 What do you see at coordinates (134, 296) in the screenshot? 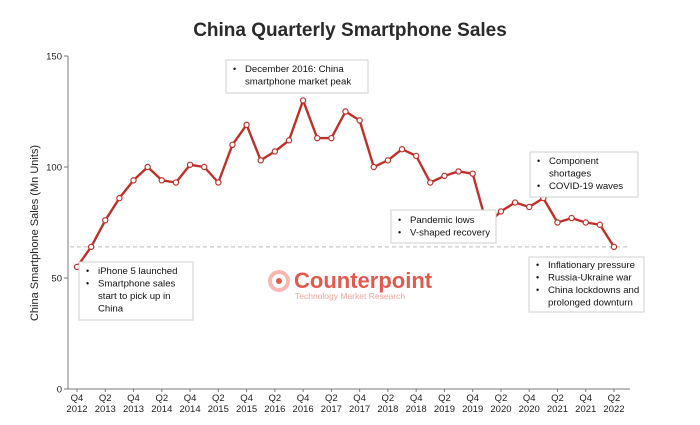
I see `annotation-text: start to pick up in` at bounding box center [134, 296].